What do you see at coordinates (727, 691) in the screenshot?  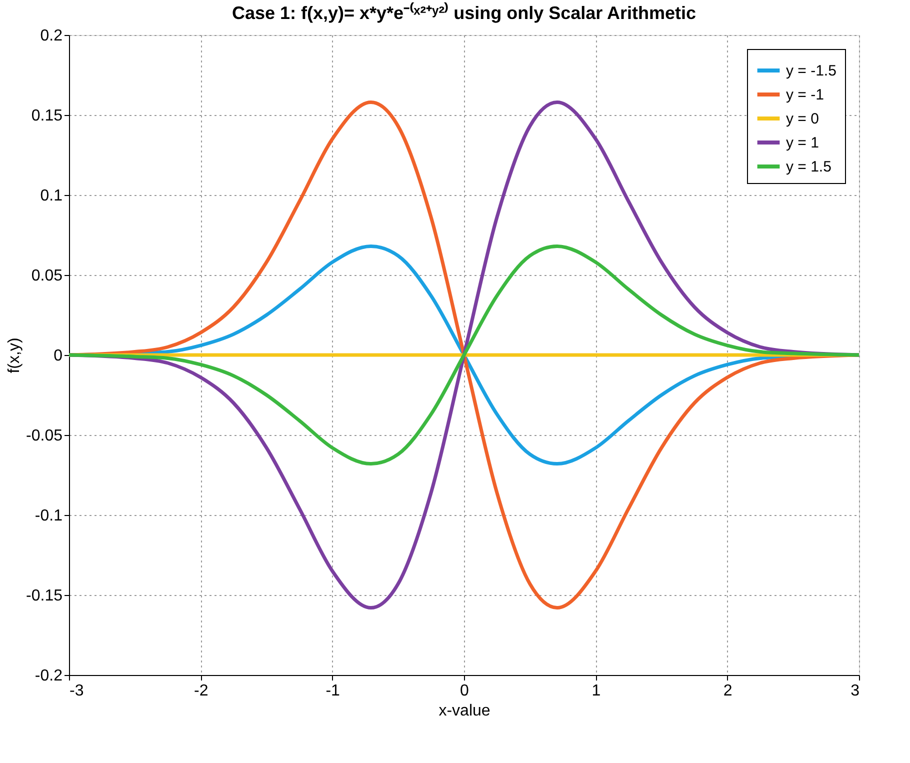 I see `x-tick-label: 2` at bounding box center [727, 691].